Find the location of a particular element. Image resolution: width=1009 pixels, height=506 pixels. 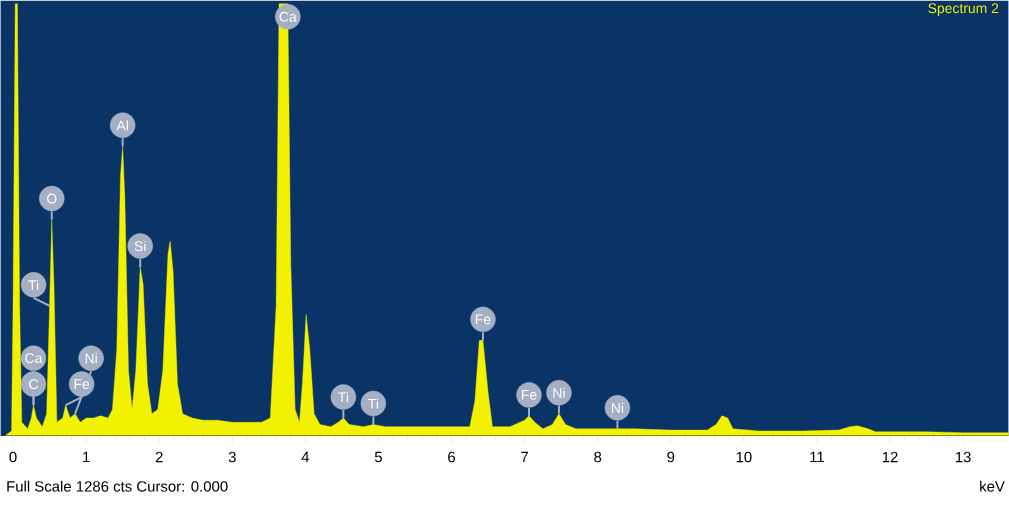

annotation: Spectrum 2 is located at coordinates (963, 9).